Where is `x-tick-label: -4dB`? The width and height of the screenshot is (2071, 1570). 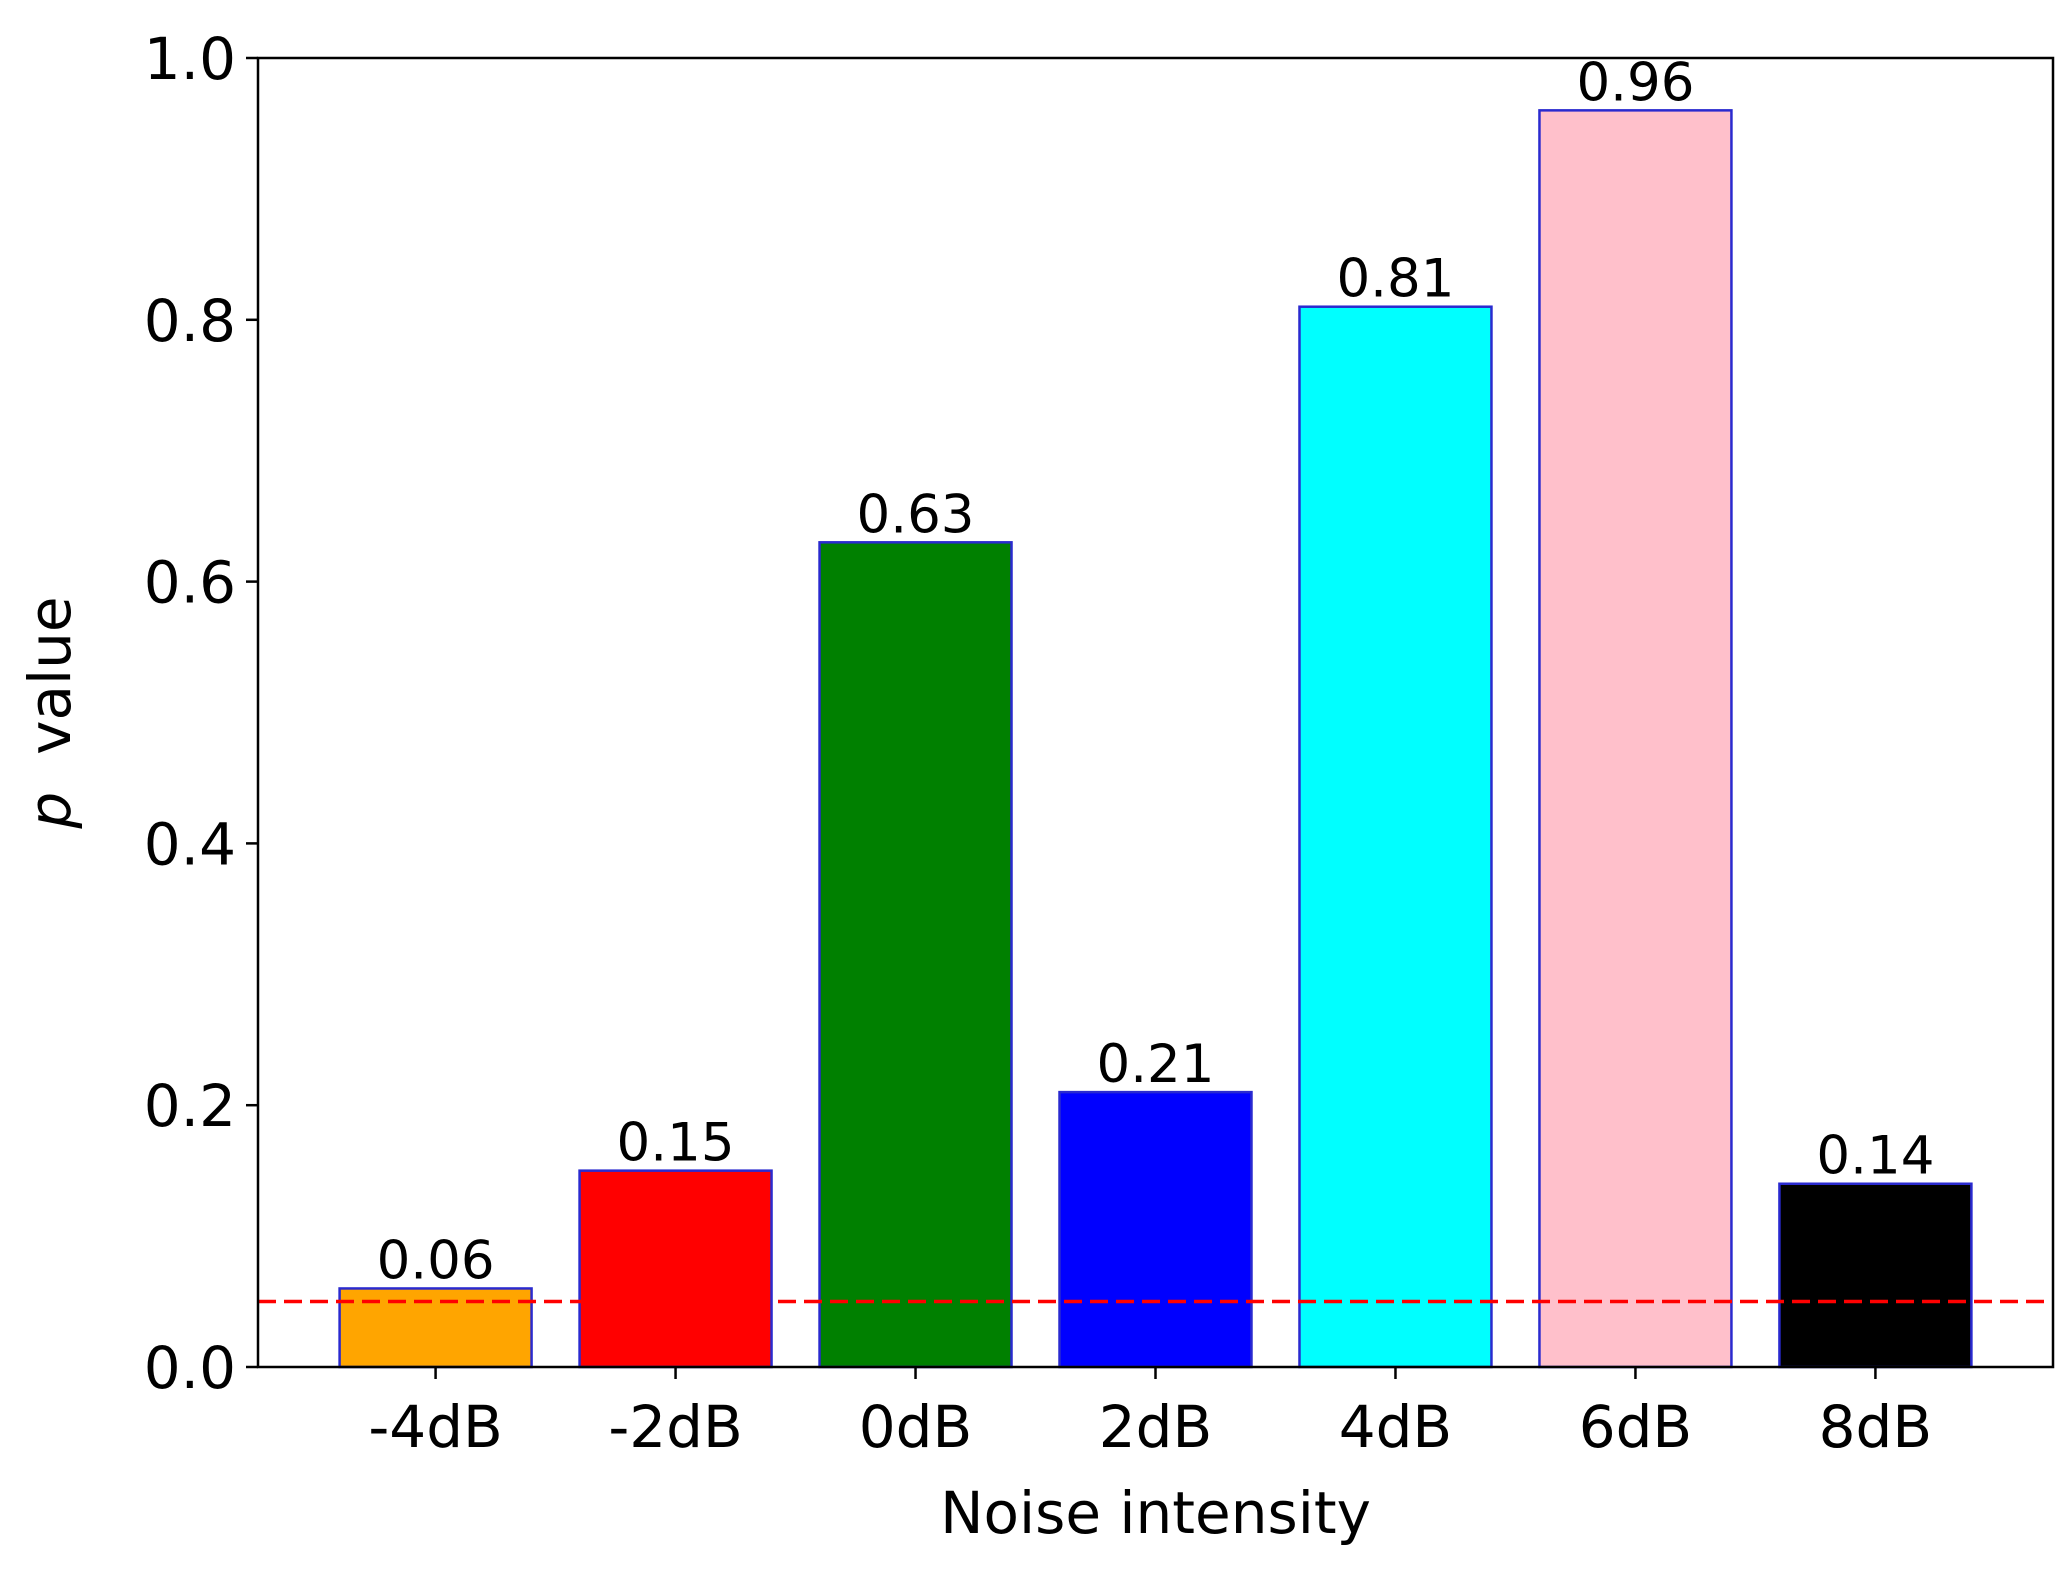
x-tick-label: -4dB is located at coordinates (435, 1427).